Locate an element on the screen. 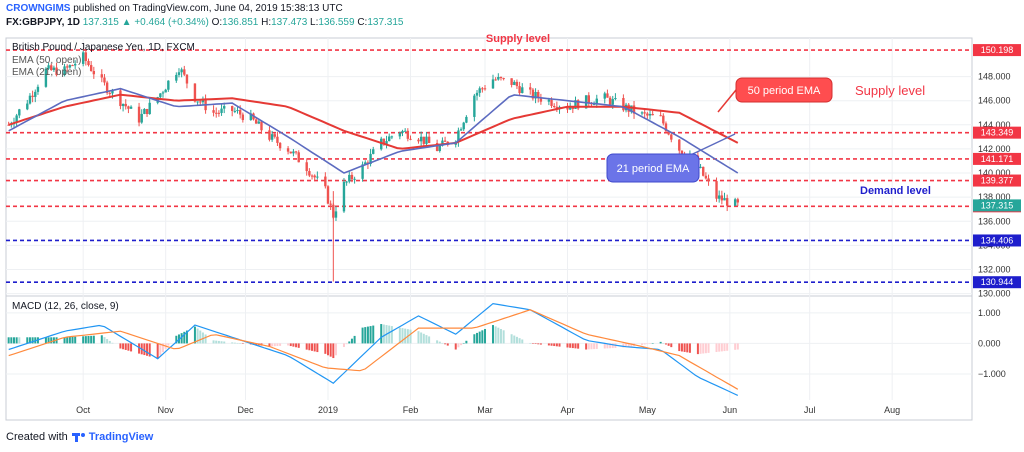 Image resolution: width=1024 pixels, height=452 pixels. macd-pane is located at coordinates (373, 349).